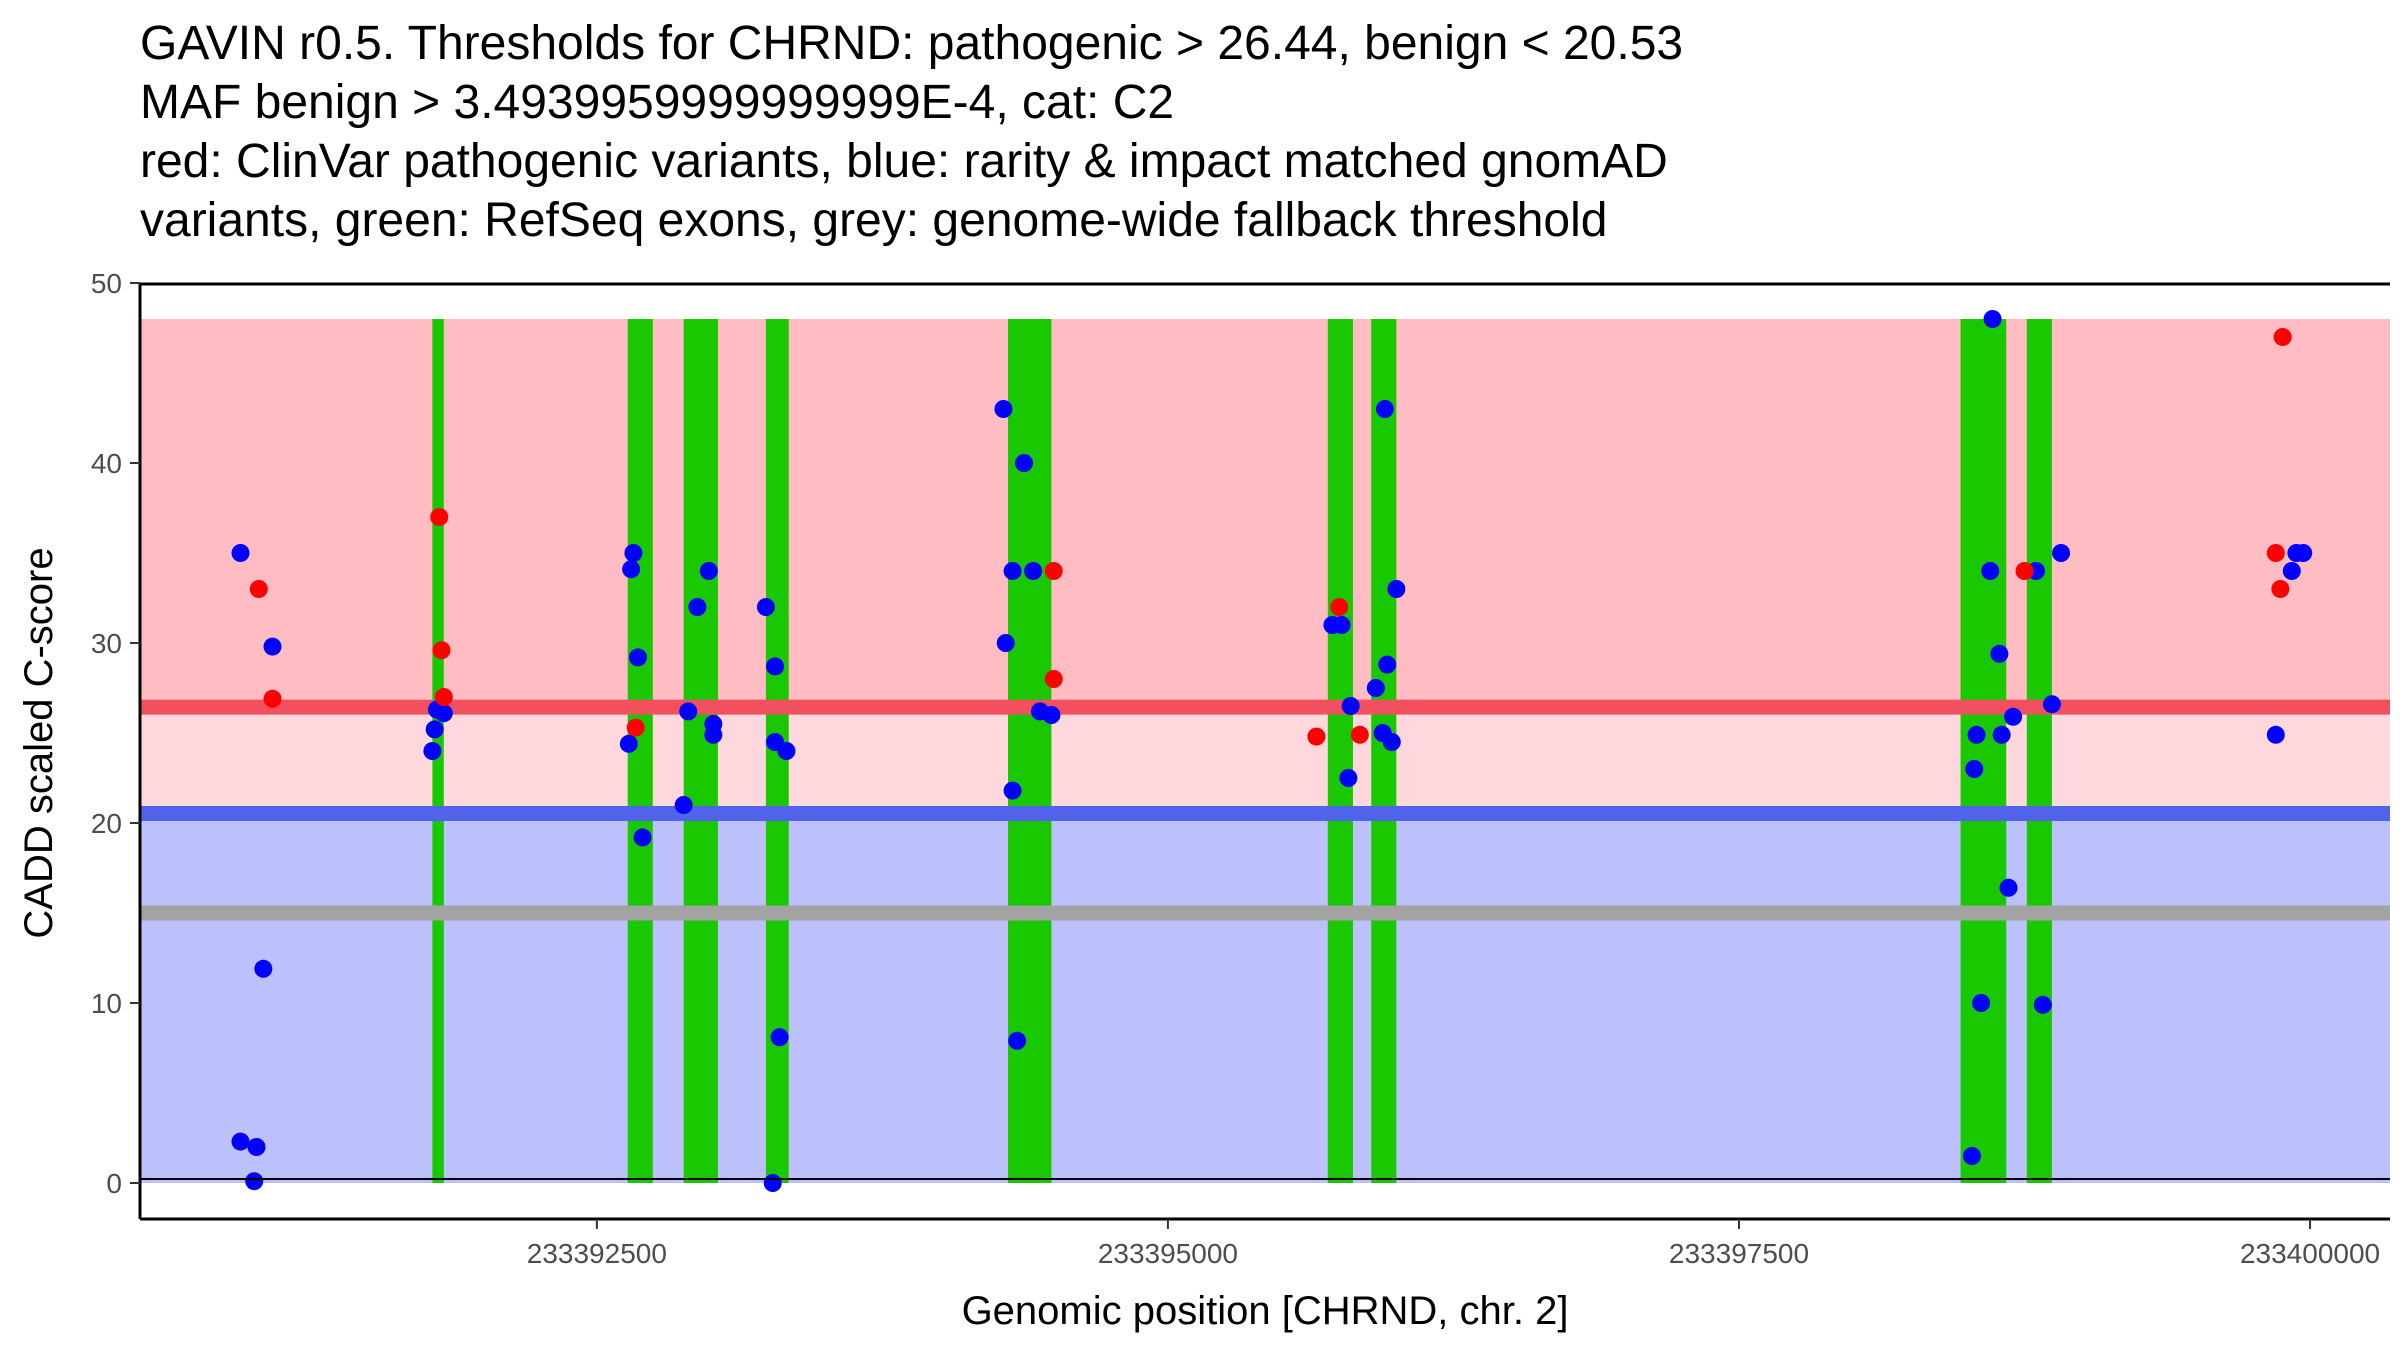 The width and height of the screenshot is (2400, 1350). Describe the element at coordinates (114, 1183) in the screenshot. I see `y-tick-label: 0` at that location.